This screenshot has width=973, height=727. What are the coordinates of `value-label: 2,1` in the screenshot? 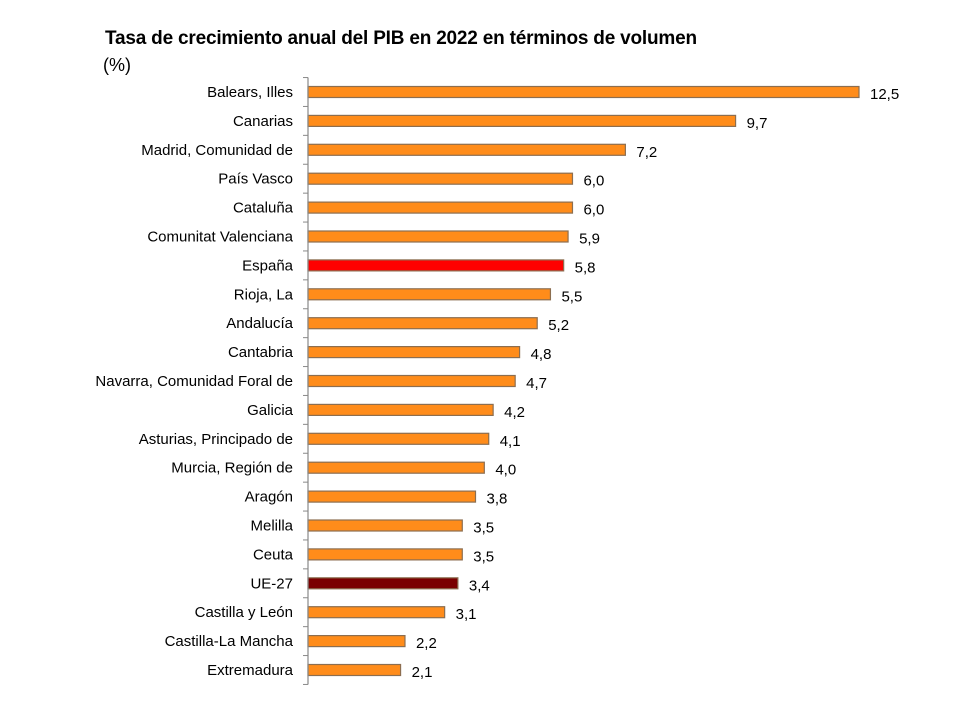 It's located at (422, 672).